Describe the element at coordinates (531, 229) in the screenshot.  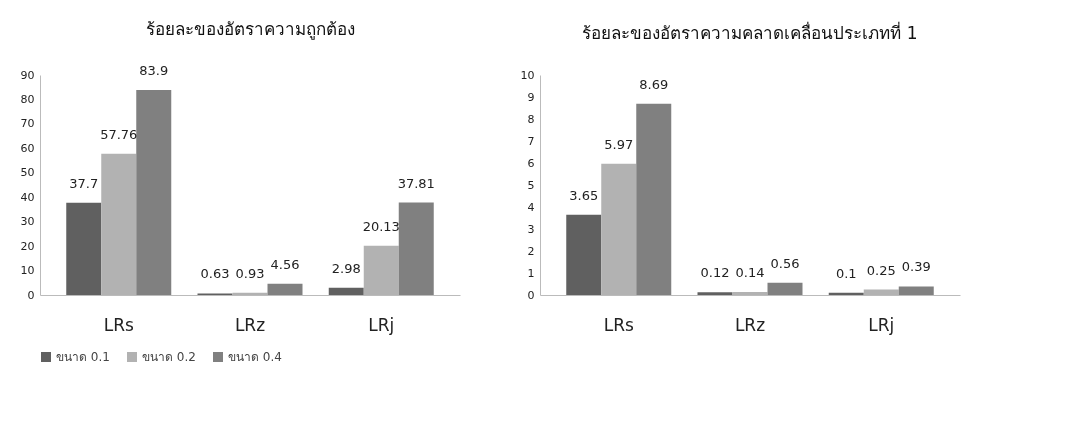
I see `y-tick-label: 3` at that location.